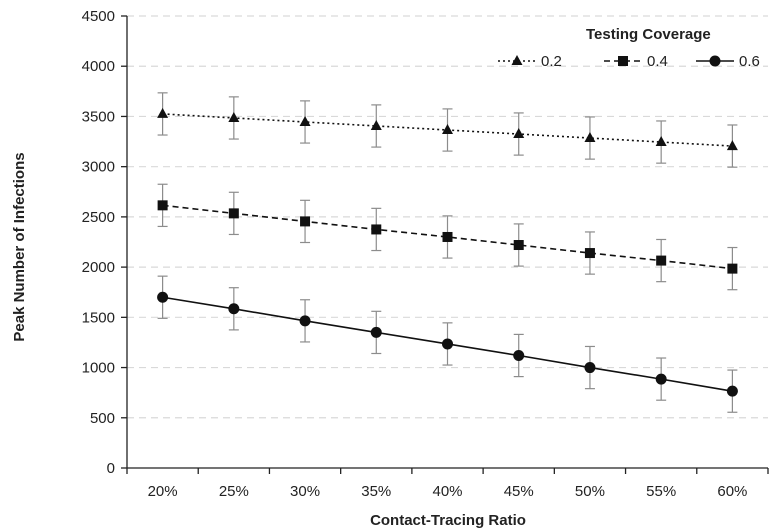  Describe the element at coordinates (517, 60) in the screenshot. I see `legend-0-2-marker` at that location.